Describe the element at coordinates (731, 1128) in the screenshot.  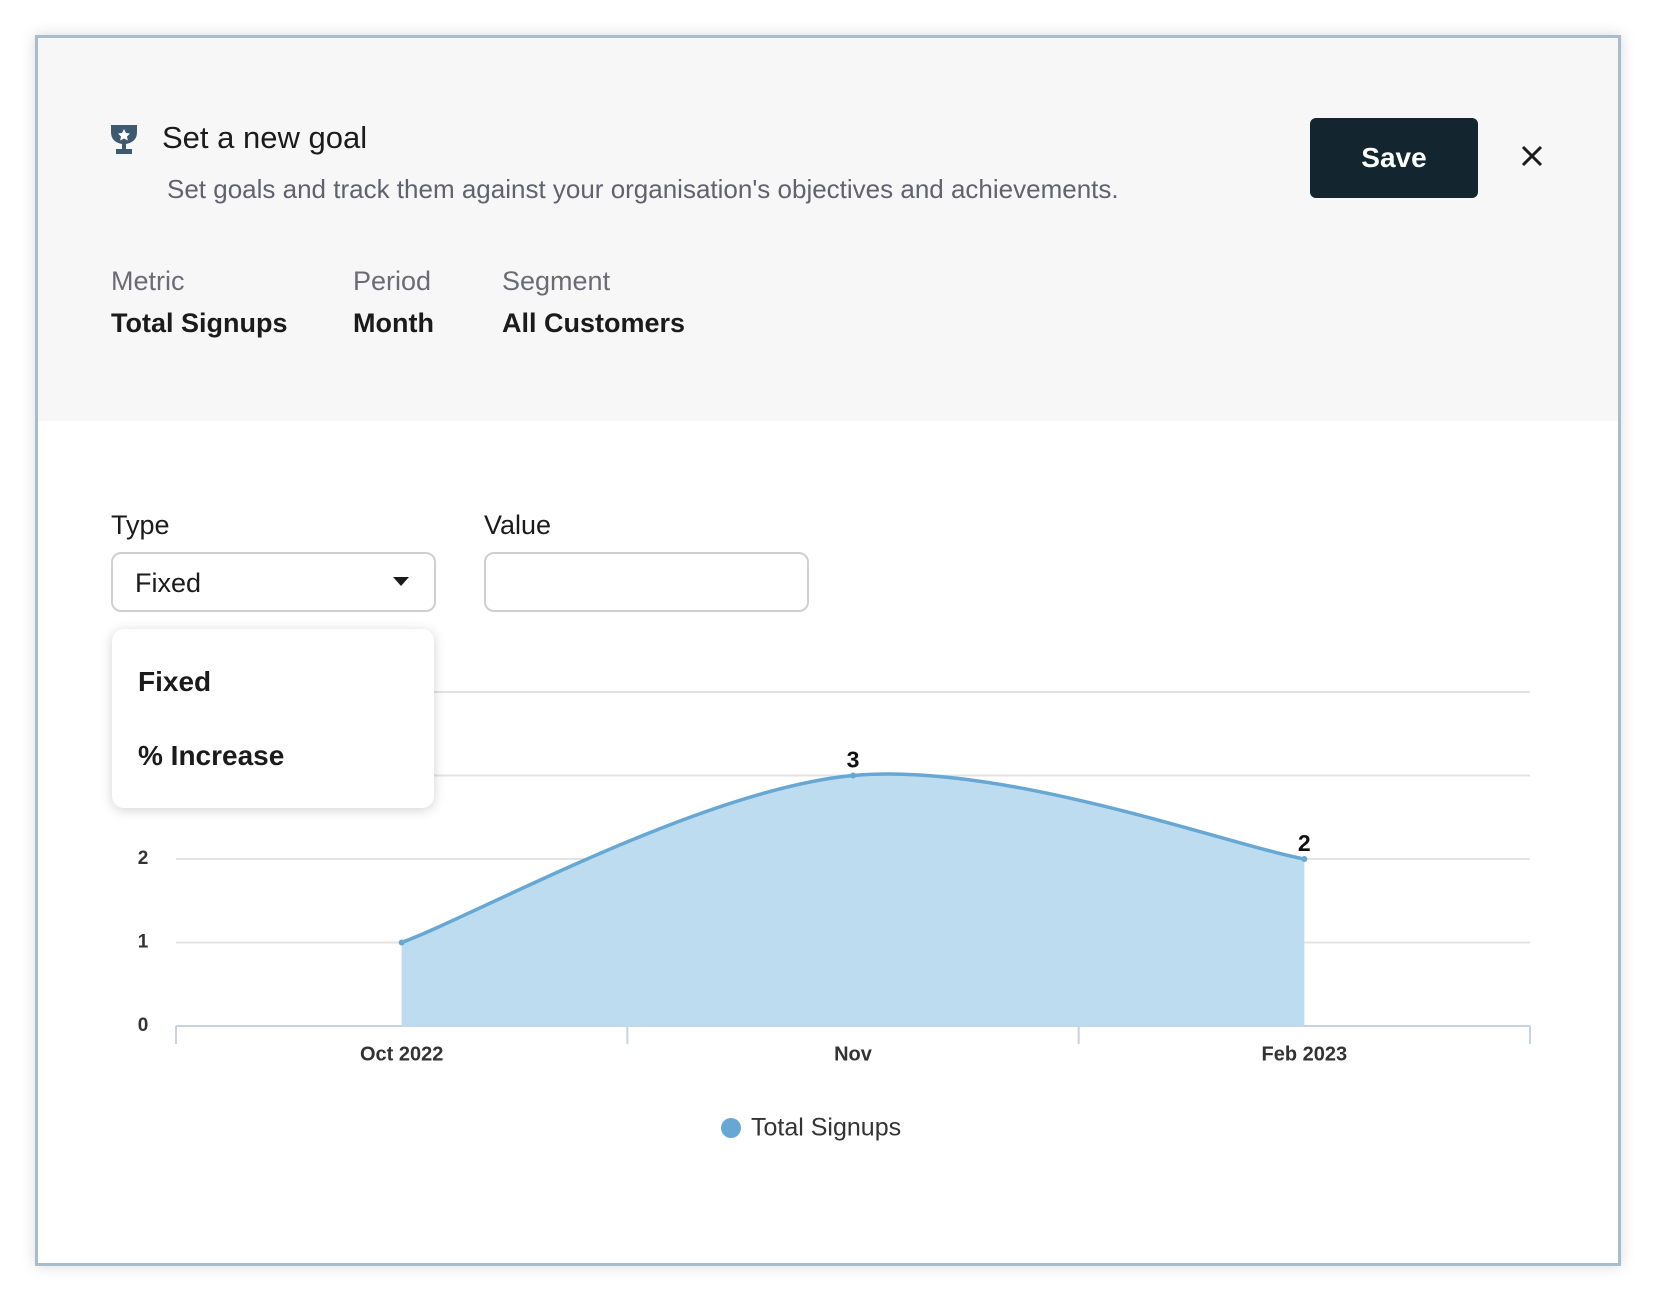
I see `legend-marker` at that location.